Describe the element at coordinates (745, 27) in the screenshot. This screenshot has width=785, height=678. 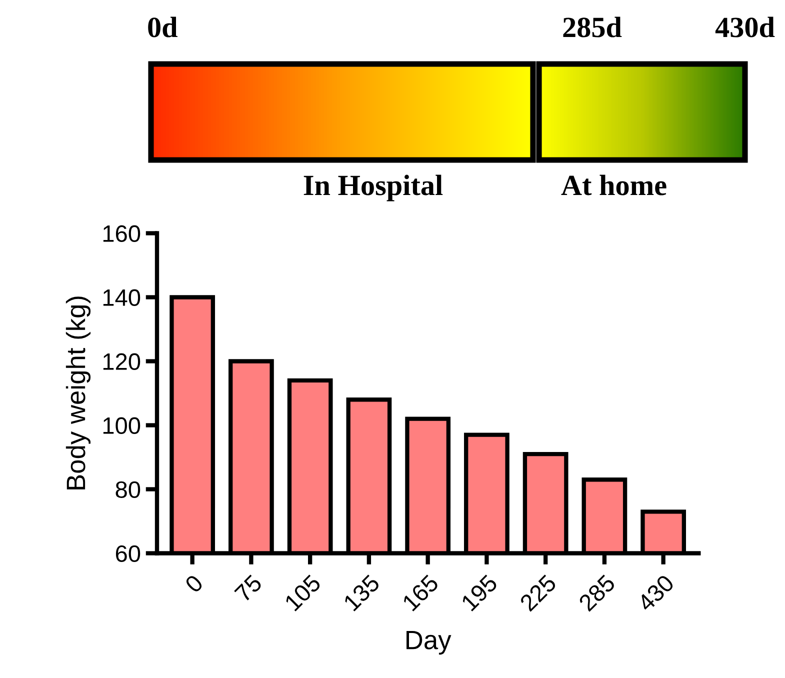
I see `text: 430d` at that location.